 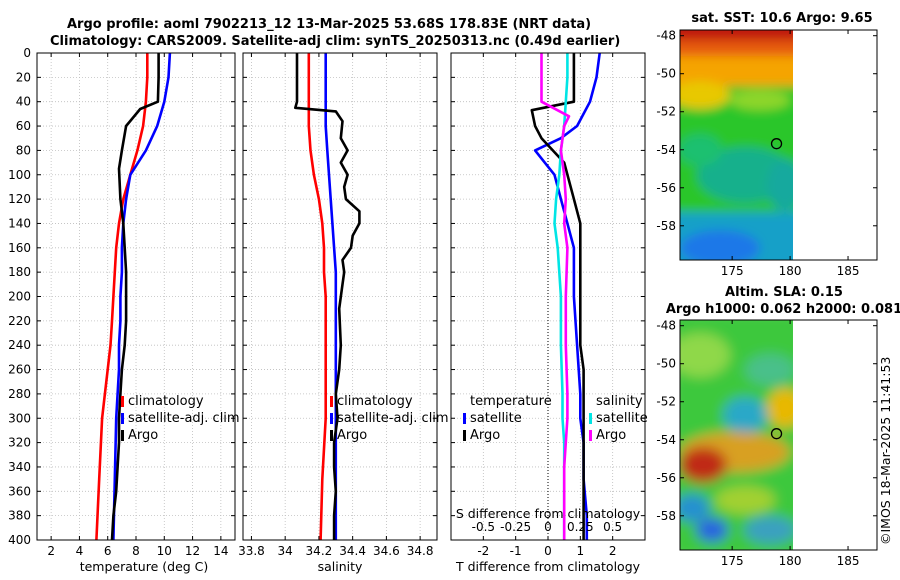 I want to click on x-tick-label: 1, so click(x=581, y=551).